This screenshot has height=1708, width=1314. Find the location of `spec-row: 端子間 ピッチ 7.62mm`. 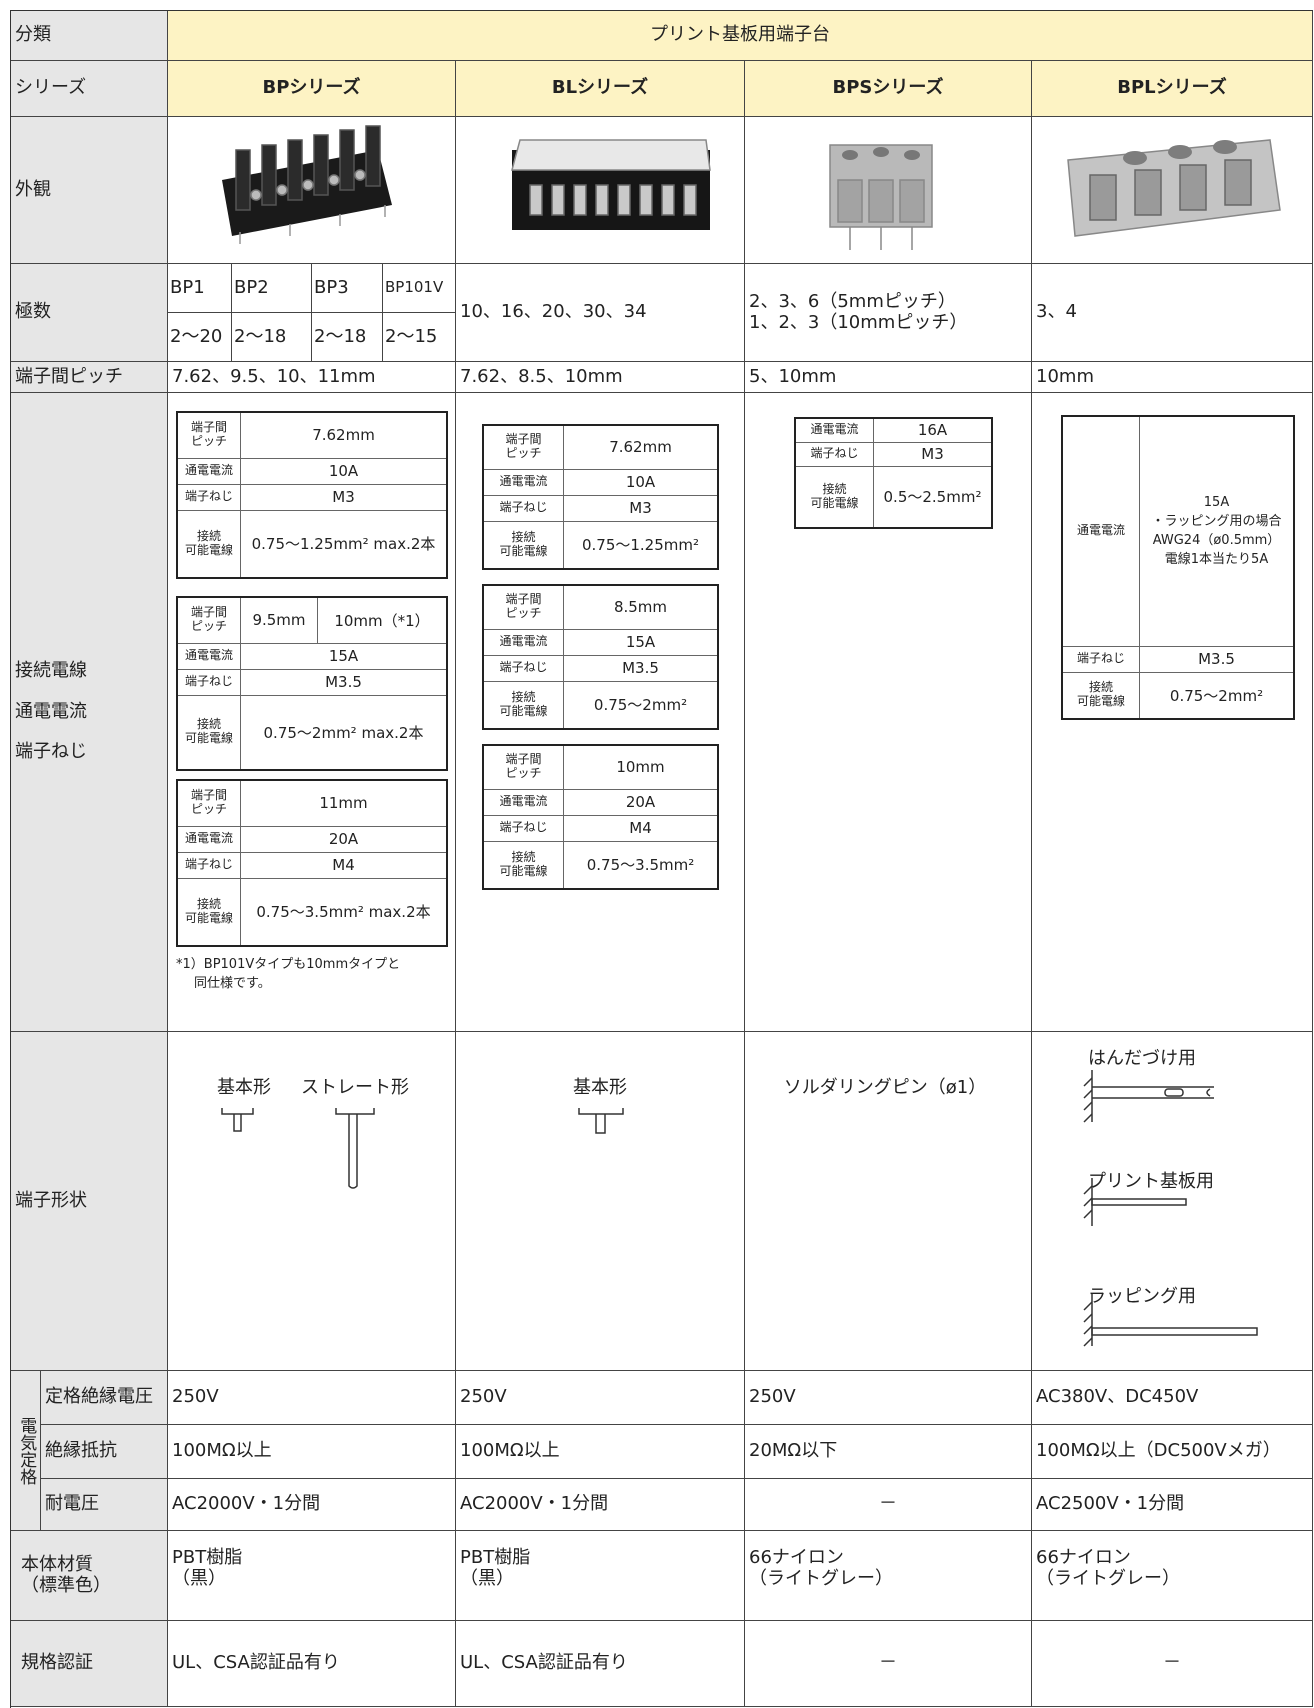

spec-row: 端子間 ピッチ 7.62mm is located at coordinates (600, 447).